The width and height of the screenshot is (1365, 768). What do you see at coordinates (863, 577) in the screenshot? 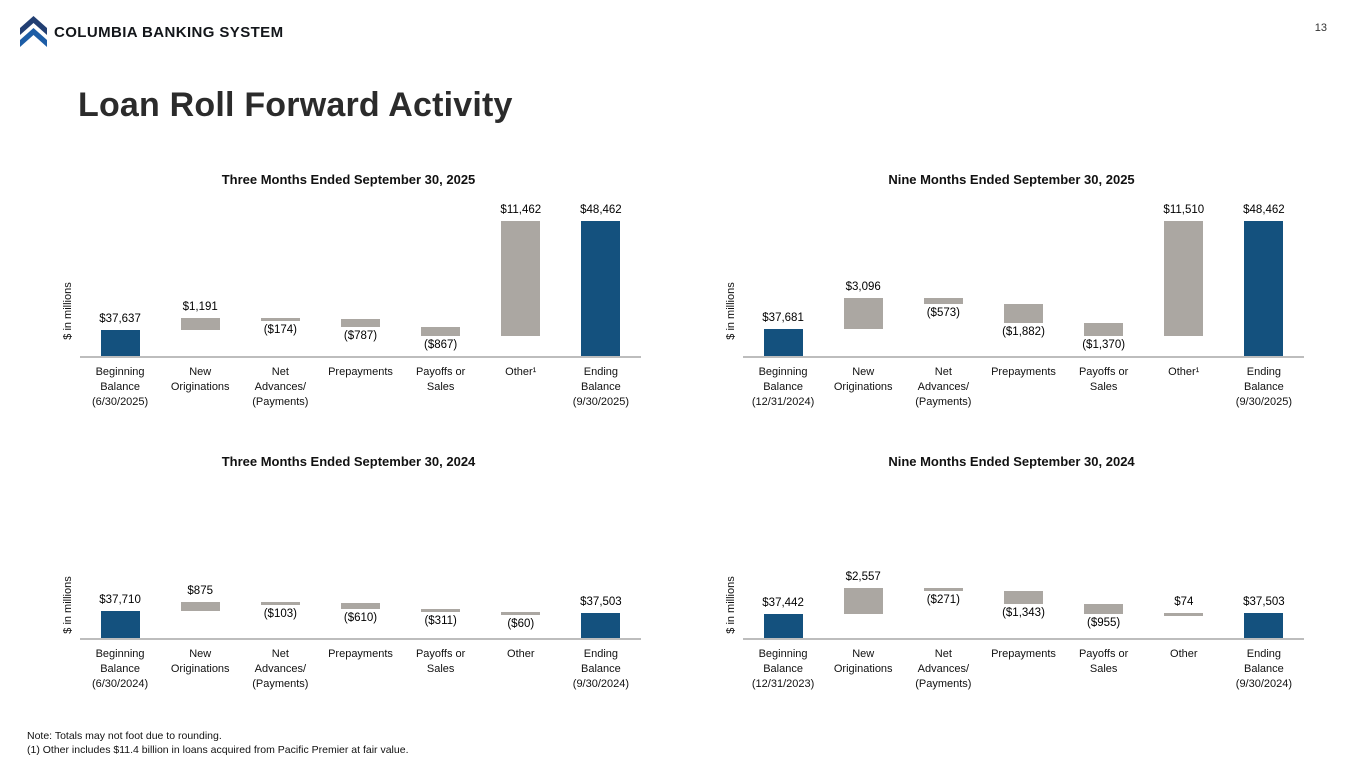
I see `bar-value-label: $2,557` at bounding box center [863, 577].